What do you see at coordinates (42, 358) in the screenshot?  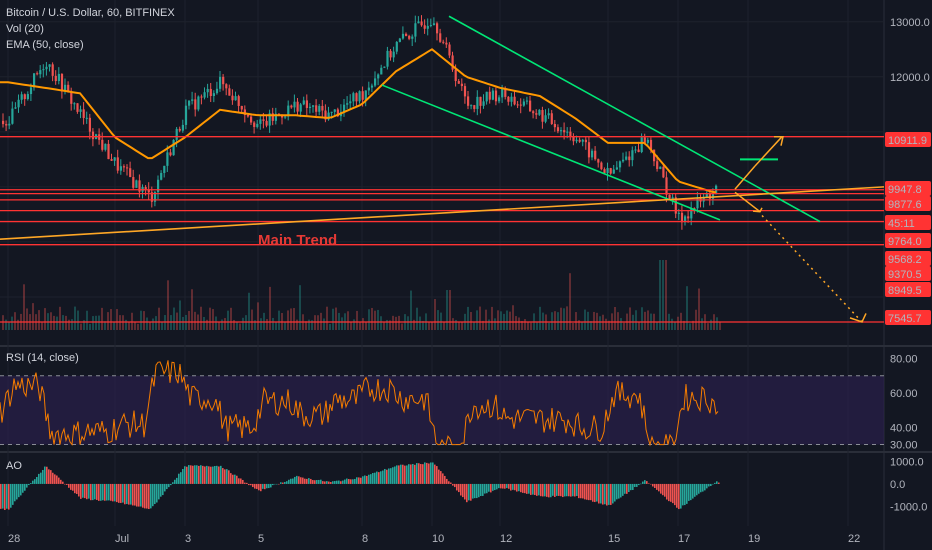 I see `rsi-legend: RSI (14, close)` at bounding box center [42, 358].